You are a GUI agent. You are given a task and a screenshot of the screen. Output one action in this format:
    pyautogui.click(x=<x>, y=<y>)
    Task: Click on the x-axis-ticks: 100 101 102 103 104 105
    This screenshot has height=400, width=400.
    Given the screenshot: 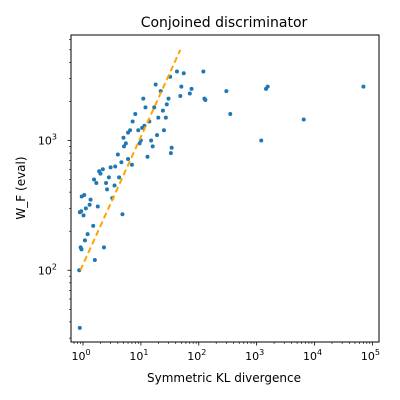 What is the action you would take?
    pyautogui.click(x=225, y=352)
    